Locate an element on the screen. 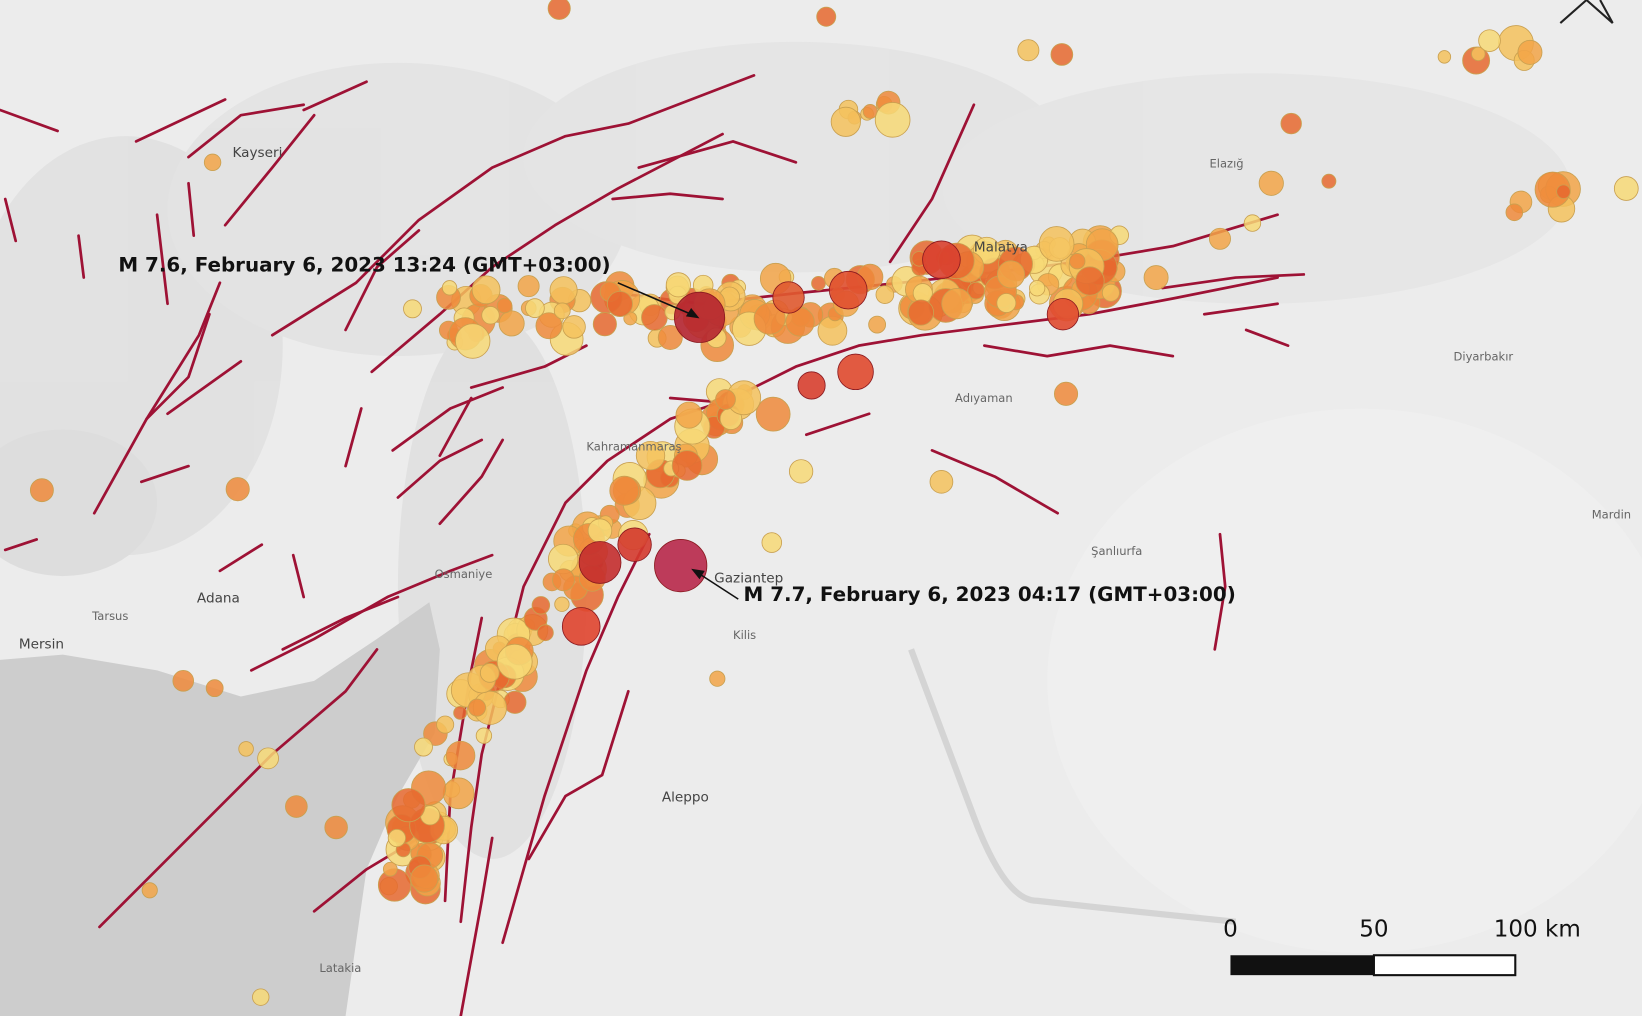 This screenshot has height=1016, width=1642. scale-label: 100 km is located at coordinates (1537, 929).